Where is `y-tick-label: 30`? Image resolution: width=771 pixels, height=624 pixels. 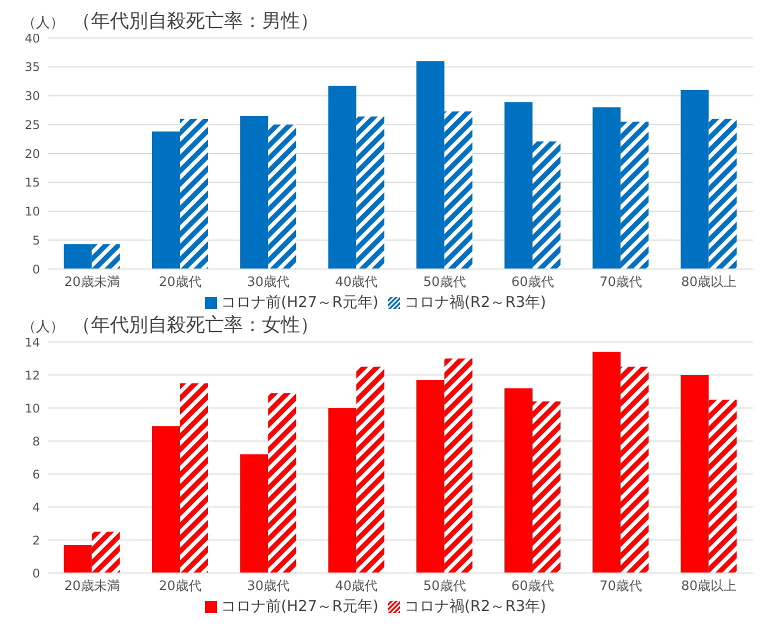 y-tick-label: 30 is located at coordinates (32, 96).